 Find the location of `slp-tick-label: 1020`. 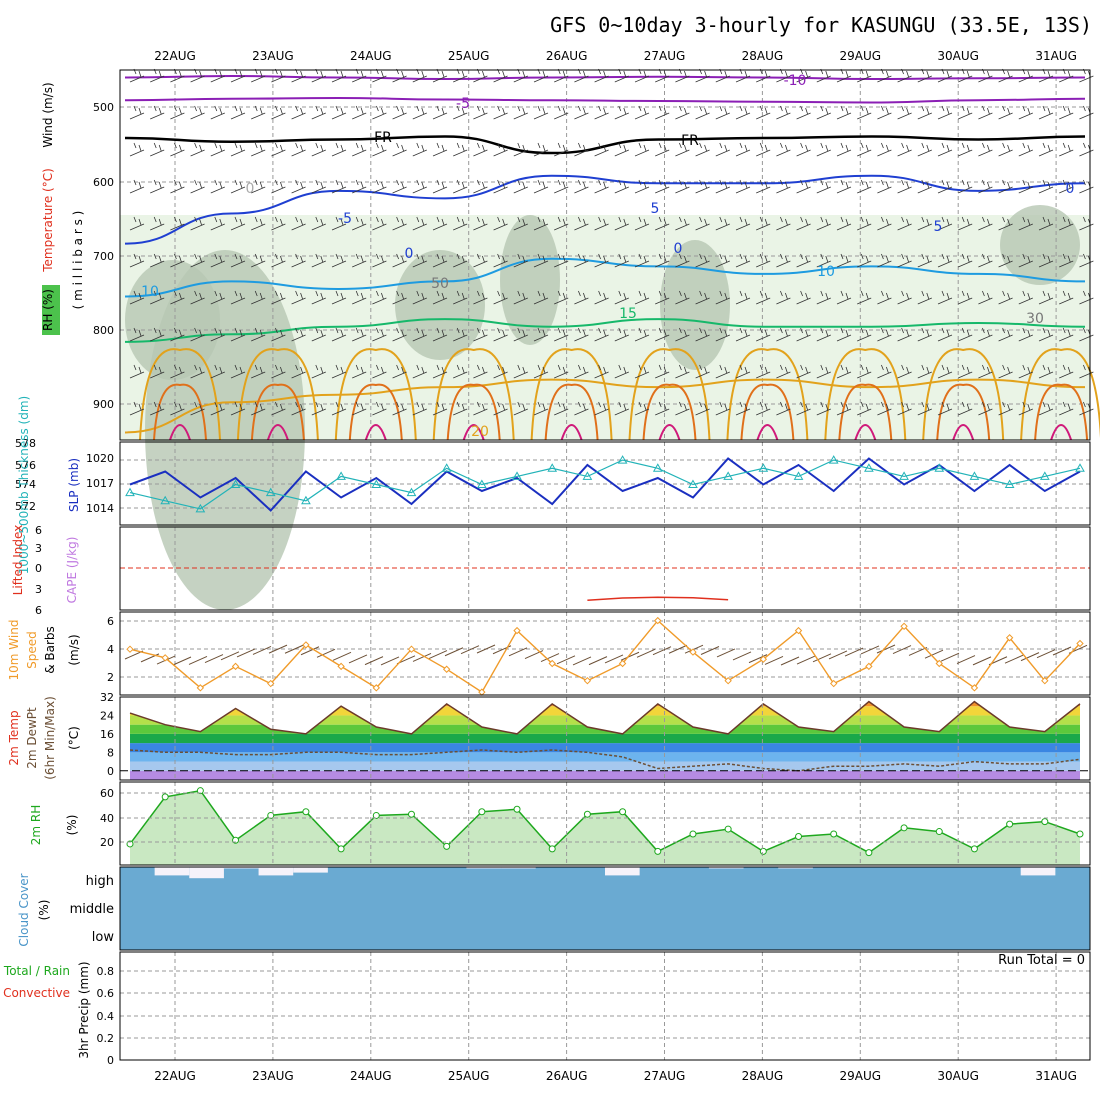

slp-tick-label: 1020 is located at coordinates (100, 458).